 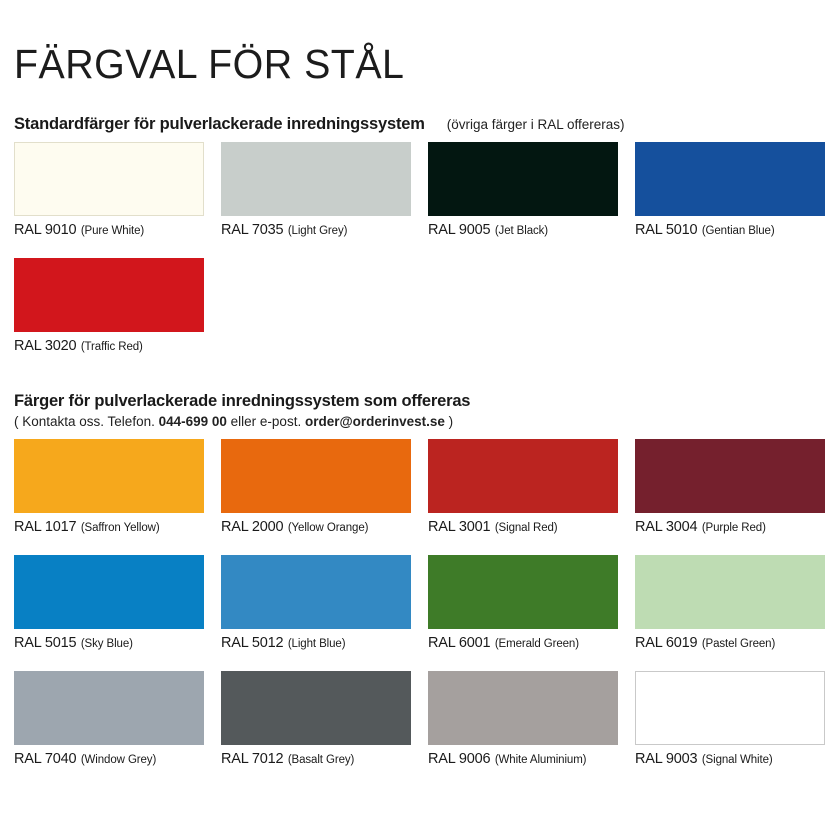 What do you see at coordinates (459, 643) in the screenshot?
I see `ral-code: RAL 6001` at bounding box center [459, 643].